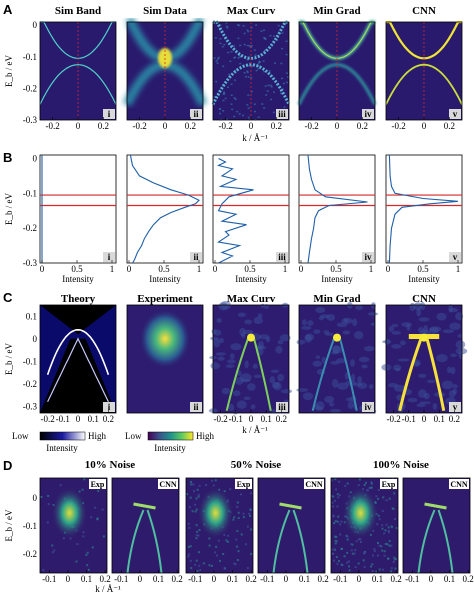  I want to click on cnn-band-right, so click(154, 541).